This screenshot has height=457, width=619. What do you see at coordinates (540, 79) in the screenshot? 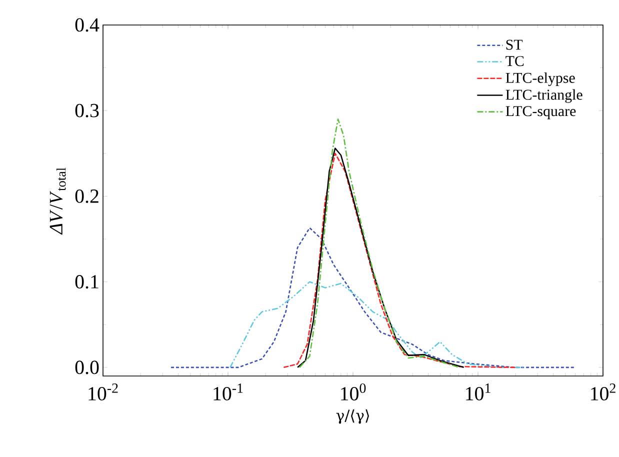
I see `legend-label: LTC-elypse` at bounding box center [540, 79].